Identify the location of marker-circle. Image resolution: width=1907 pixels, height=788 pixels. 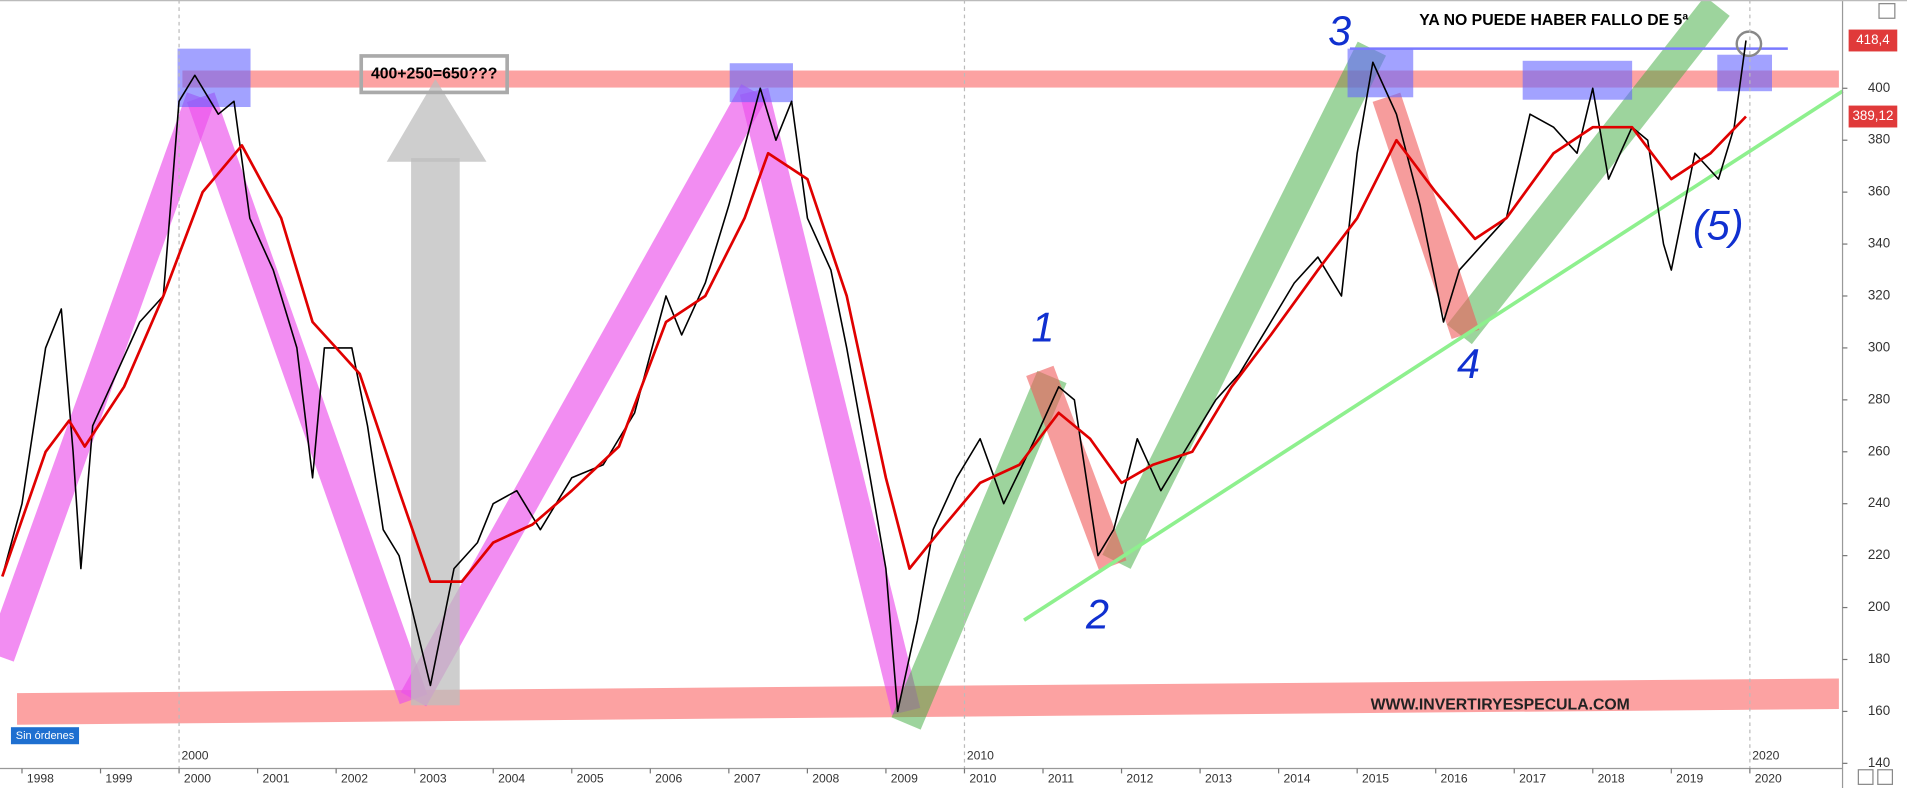
(1749, 44).